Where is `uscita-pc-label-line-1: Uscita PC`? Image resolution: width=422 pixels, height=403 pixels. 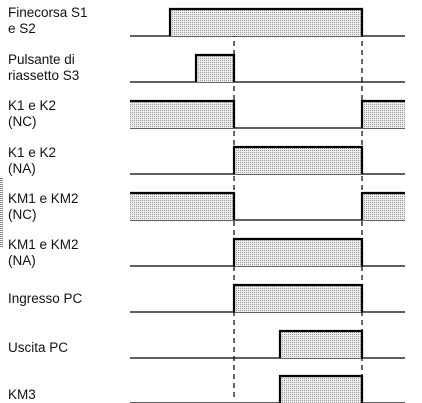 uscita-pc-label-line-1: Uscita PC is located at coordinates (38, 347).